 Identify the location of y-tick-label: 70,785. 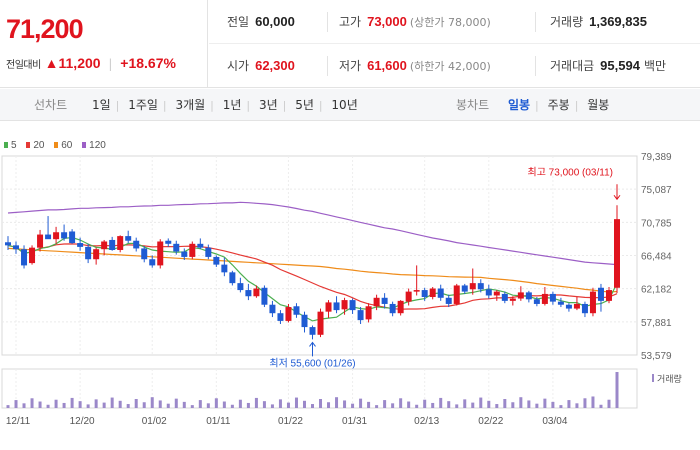
(656, 223).